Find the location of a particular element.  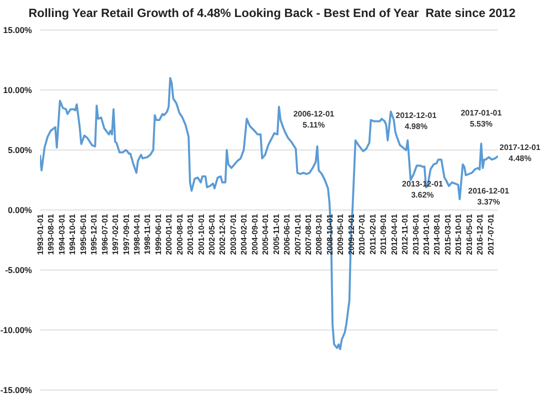

x-tick-label: 2012-04-01 is located at coordinates (394, 234).